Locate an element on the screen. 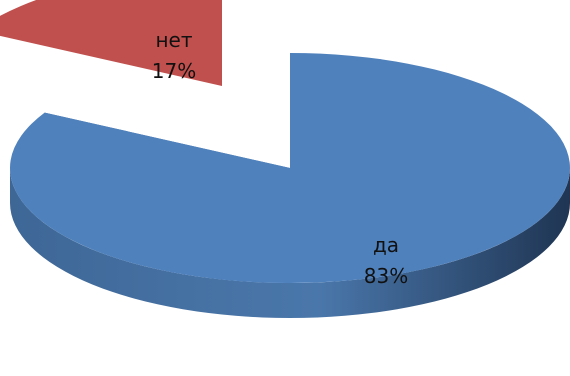  slice-label-nyet: нет is located at coordinates (173, 40).